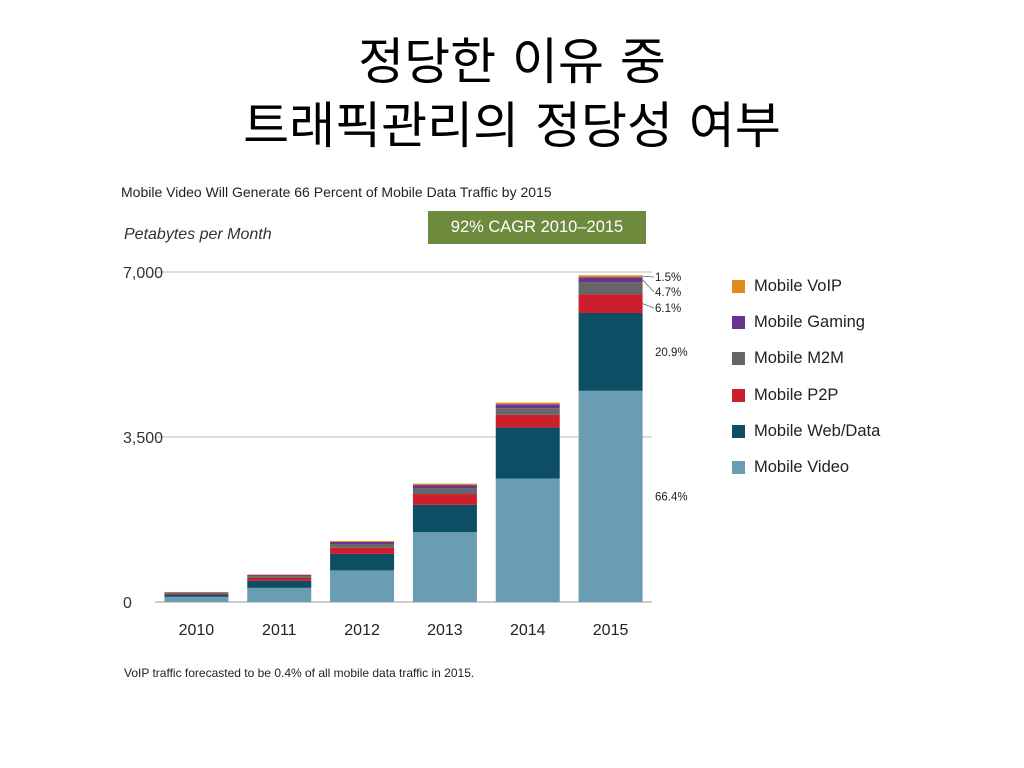  What do you see at coordinates (671, 353) in the screenshot?
I see `annotation-percent: 20.9%` at bounding box center [671, 353].